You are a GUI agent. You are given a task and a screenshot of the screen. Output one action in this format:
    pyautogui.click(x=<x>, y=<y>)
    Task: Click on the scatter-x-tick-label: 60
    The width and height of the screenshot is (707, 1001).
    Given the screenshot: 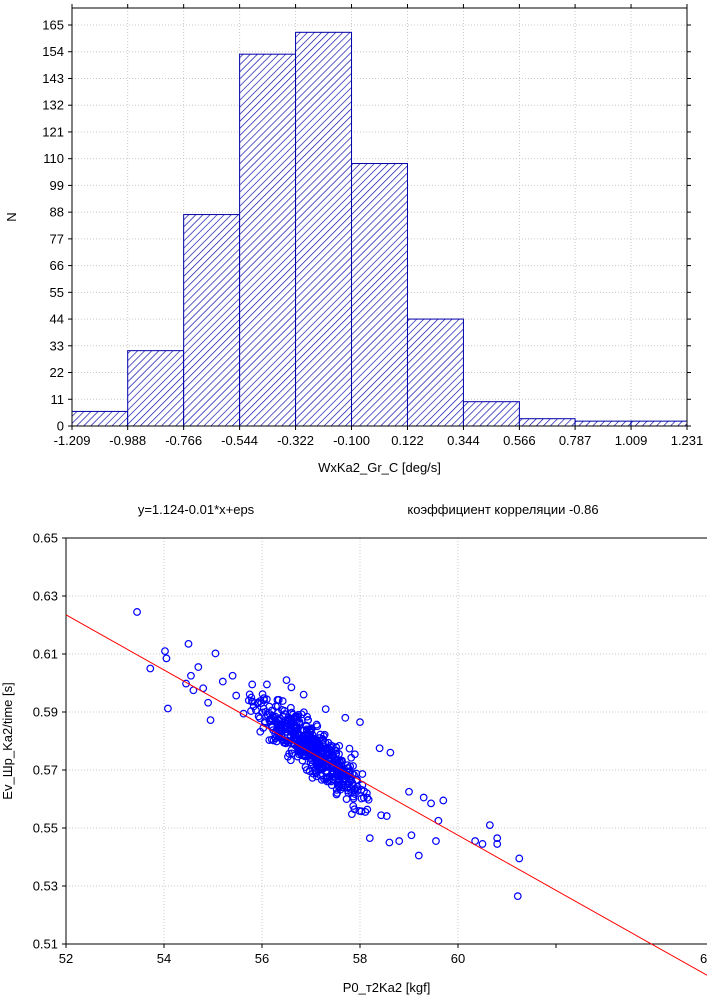 What is the action you would take?
    pyautogui.click(x=458, y=958)
    